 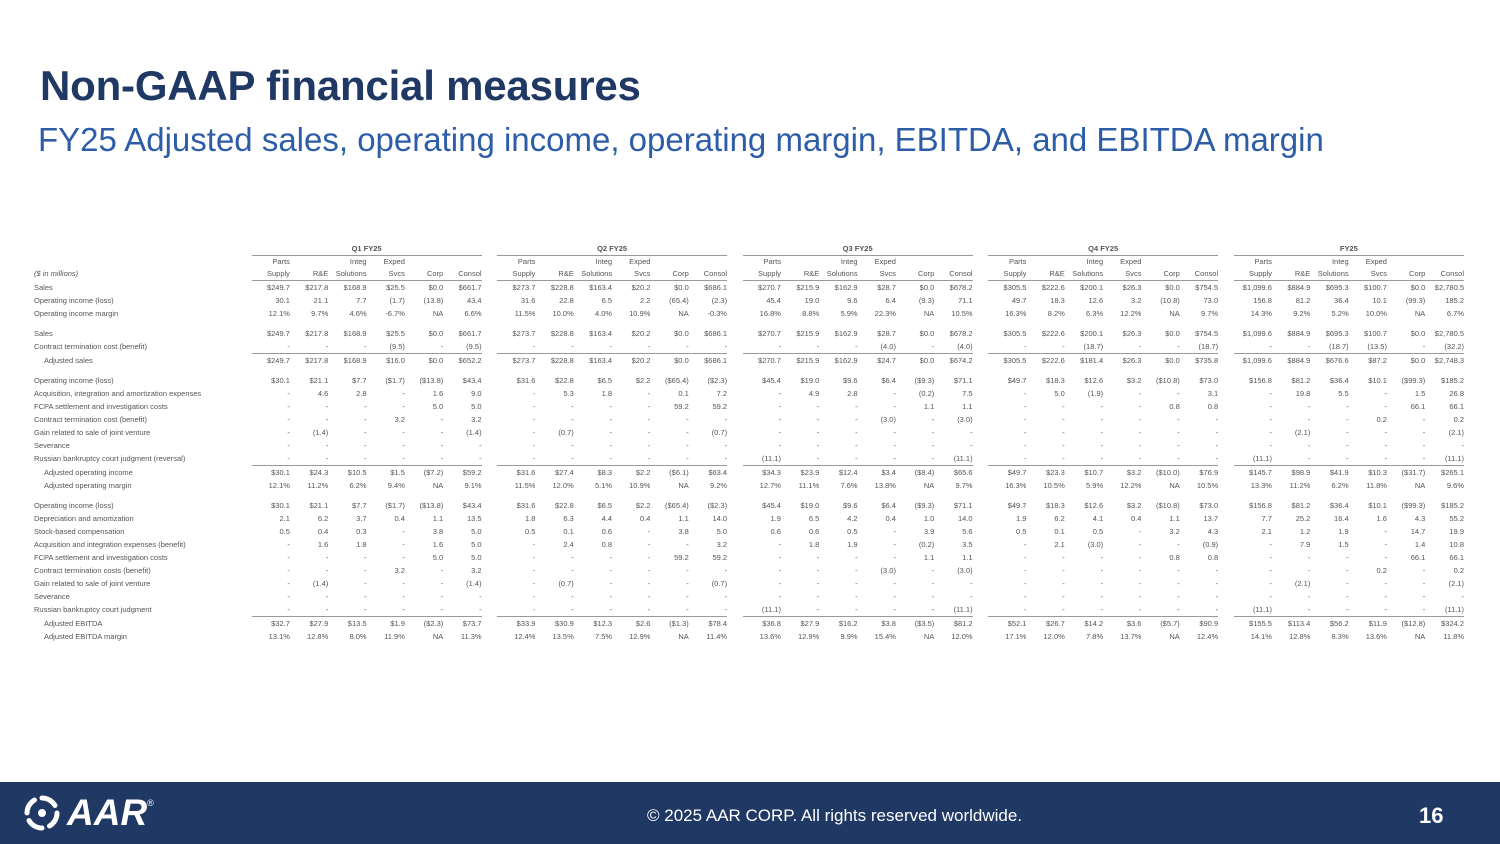 What do you see at coordinates (676, 380) in the screenshot?
I see `table-cell: ($65.4)` at bounding box center [676, 380].